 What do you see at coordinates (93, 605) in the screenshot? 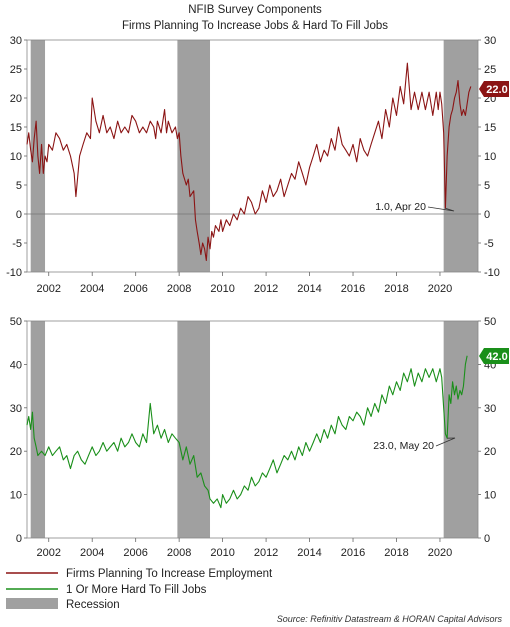
I see `legend-label-recession: Recession` at bounding box center [93, 605].